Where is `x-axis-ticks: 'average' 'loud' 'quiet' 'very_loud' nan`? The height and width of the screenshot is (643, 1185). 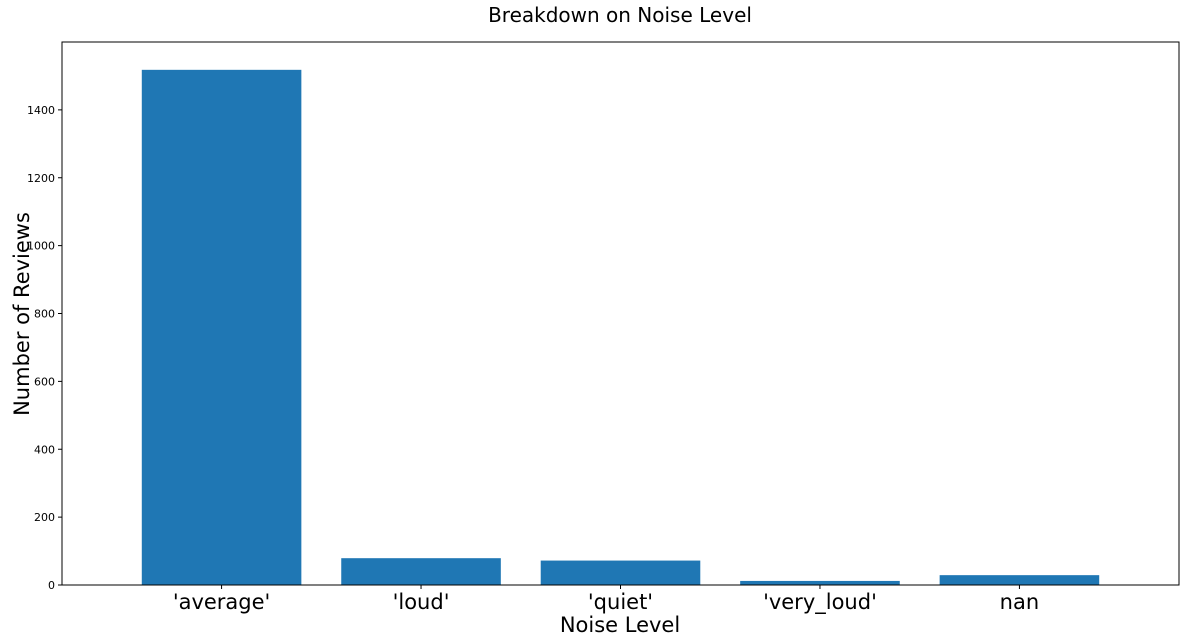 x-axis-ticks: 'average' 'loud' 'quiet' 'very_loud' nan is located at coordinates (606, 600).